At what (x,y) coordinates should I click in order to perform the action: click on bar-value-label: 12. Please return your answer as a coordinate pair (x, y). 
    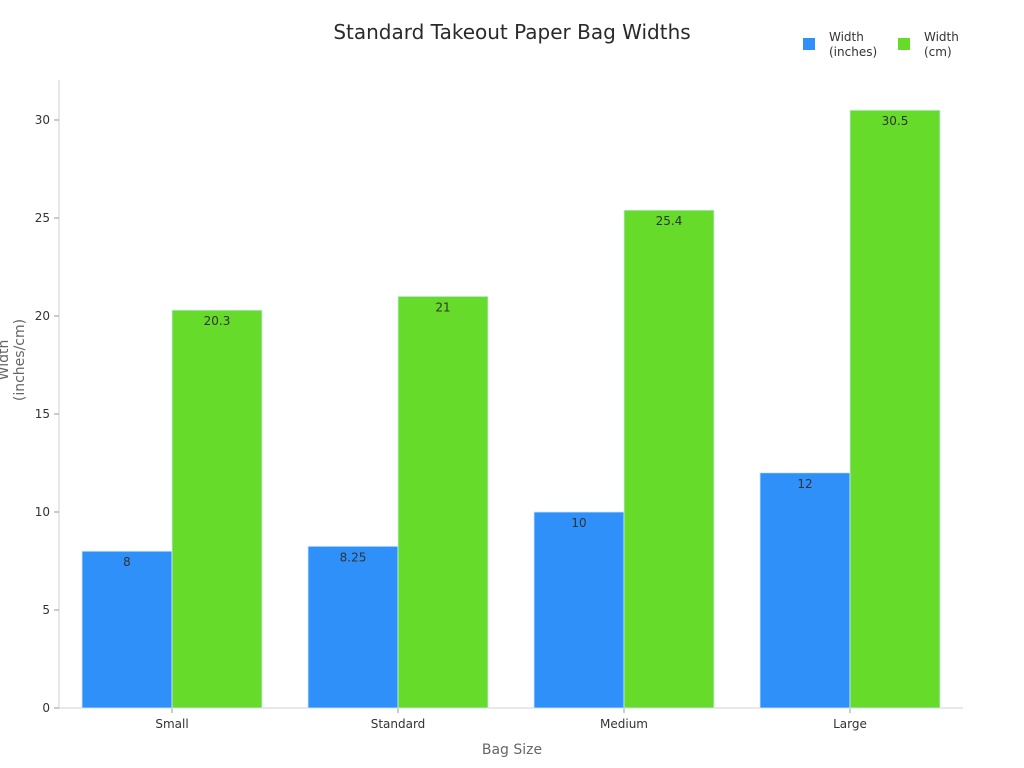
    Looking at the image, I should click on (804, 484).